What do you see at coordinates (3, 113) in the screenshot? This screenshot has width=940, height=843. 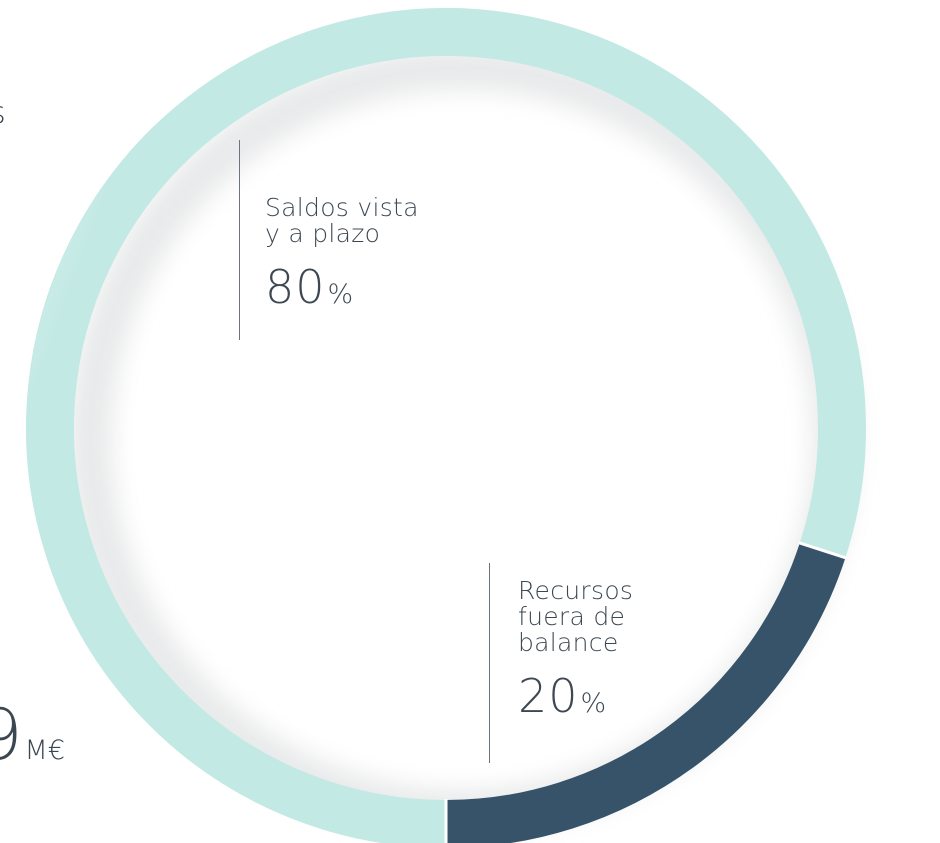 I see `partial-heading-text: s` at bounding box center [3, 113].